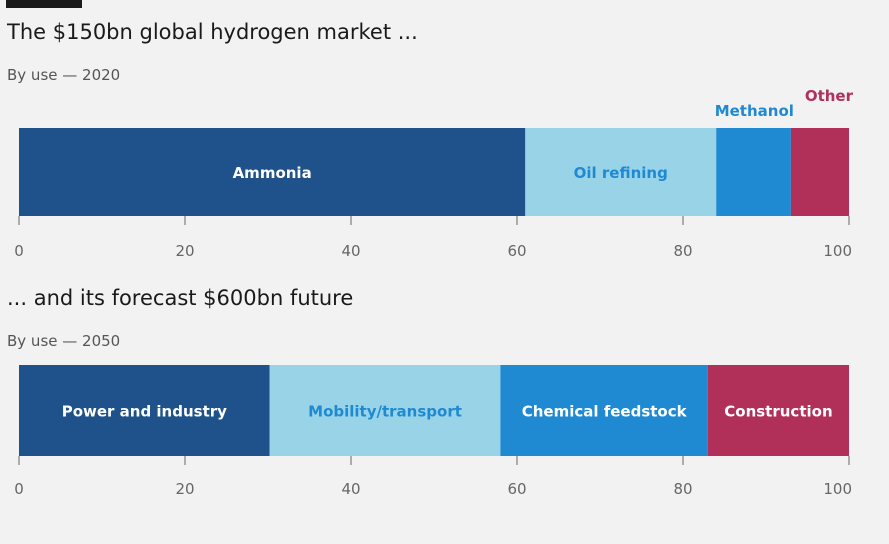 The image size is (889, 544). I want to click on chart-1-tick-label-2: 20, so click(184, 251).